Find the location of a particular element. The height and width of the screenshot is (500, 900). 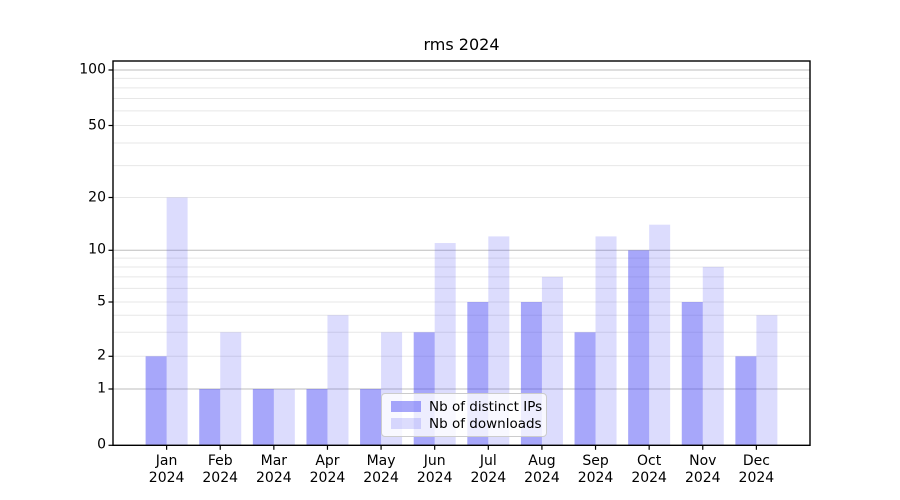

x-tick-label: May 2024 is located at coordinates (381, 470).